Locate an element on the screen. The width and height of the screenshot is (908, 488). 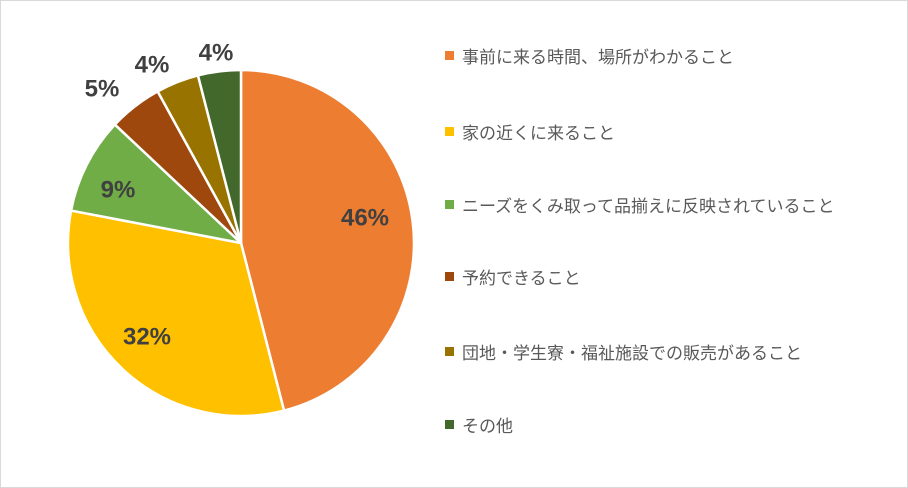
legend-label: 事前に来る時間、場所がわかること is located at coordinates (598, 57).